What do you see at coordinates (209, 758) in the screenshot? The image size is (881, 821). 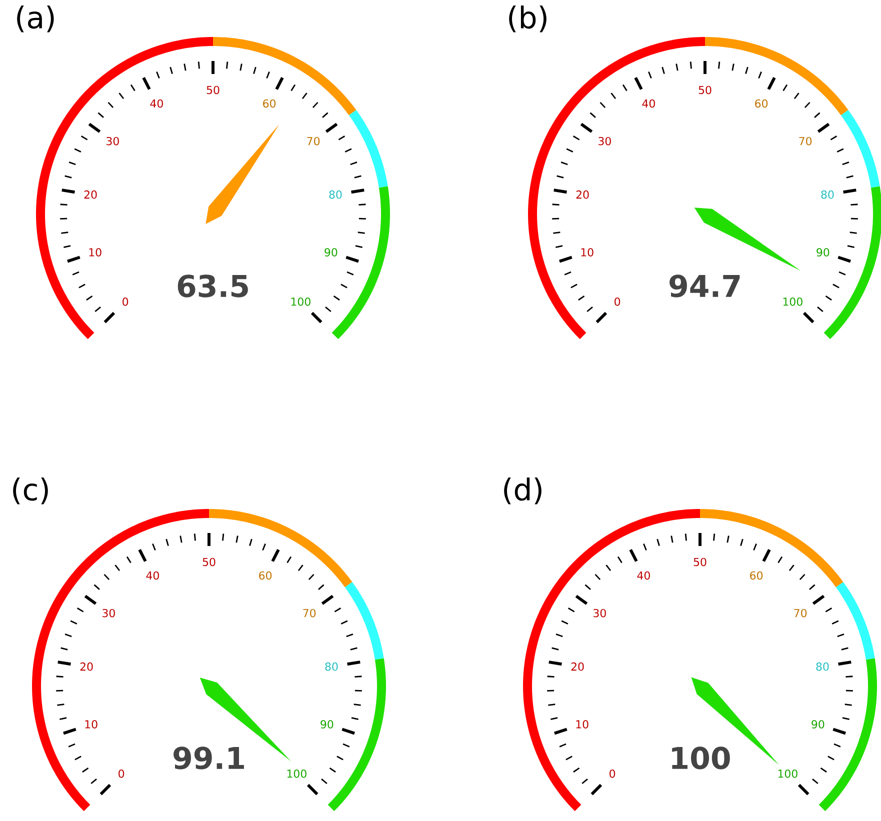 I see `text: 99.1` at bounding box center [209, 758].